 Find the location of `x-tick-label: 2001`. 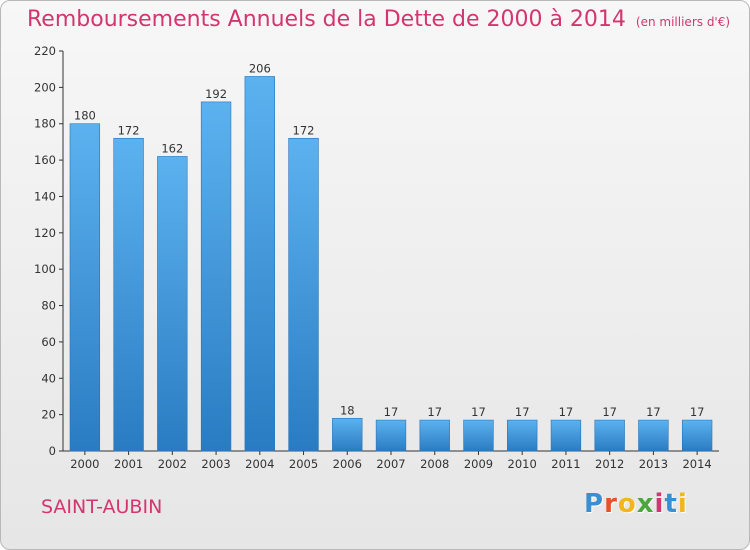

x-tick-label: 2001 is located at coordinates (128, 464).